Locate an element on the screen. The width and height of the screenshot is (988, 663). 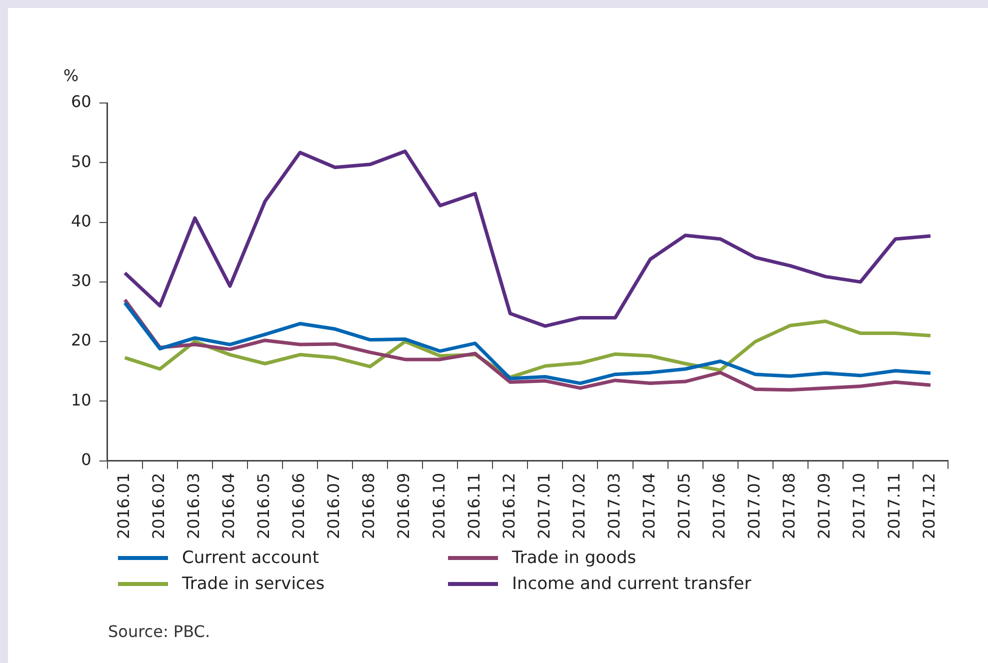
x-tick-label: 2016.09 is located at coordinates (404, 506).